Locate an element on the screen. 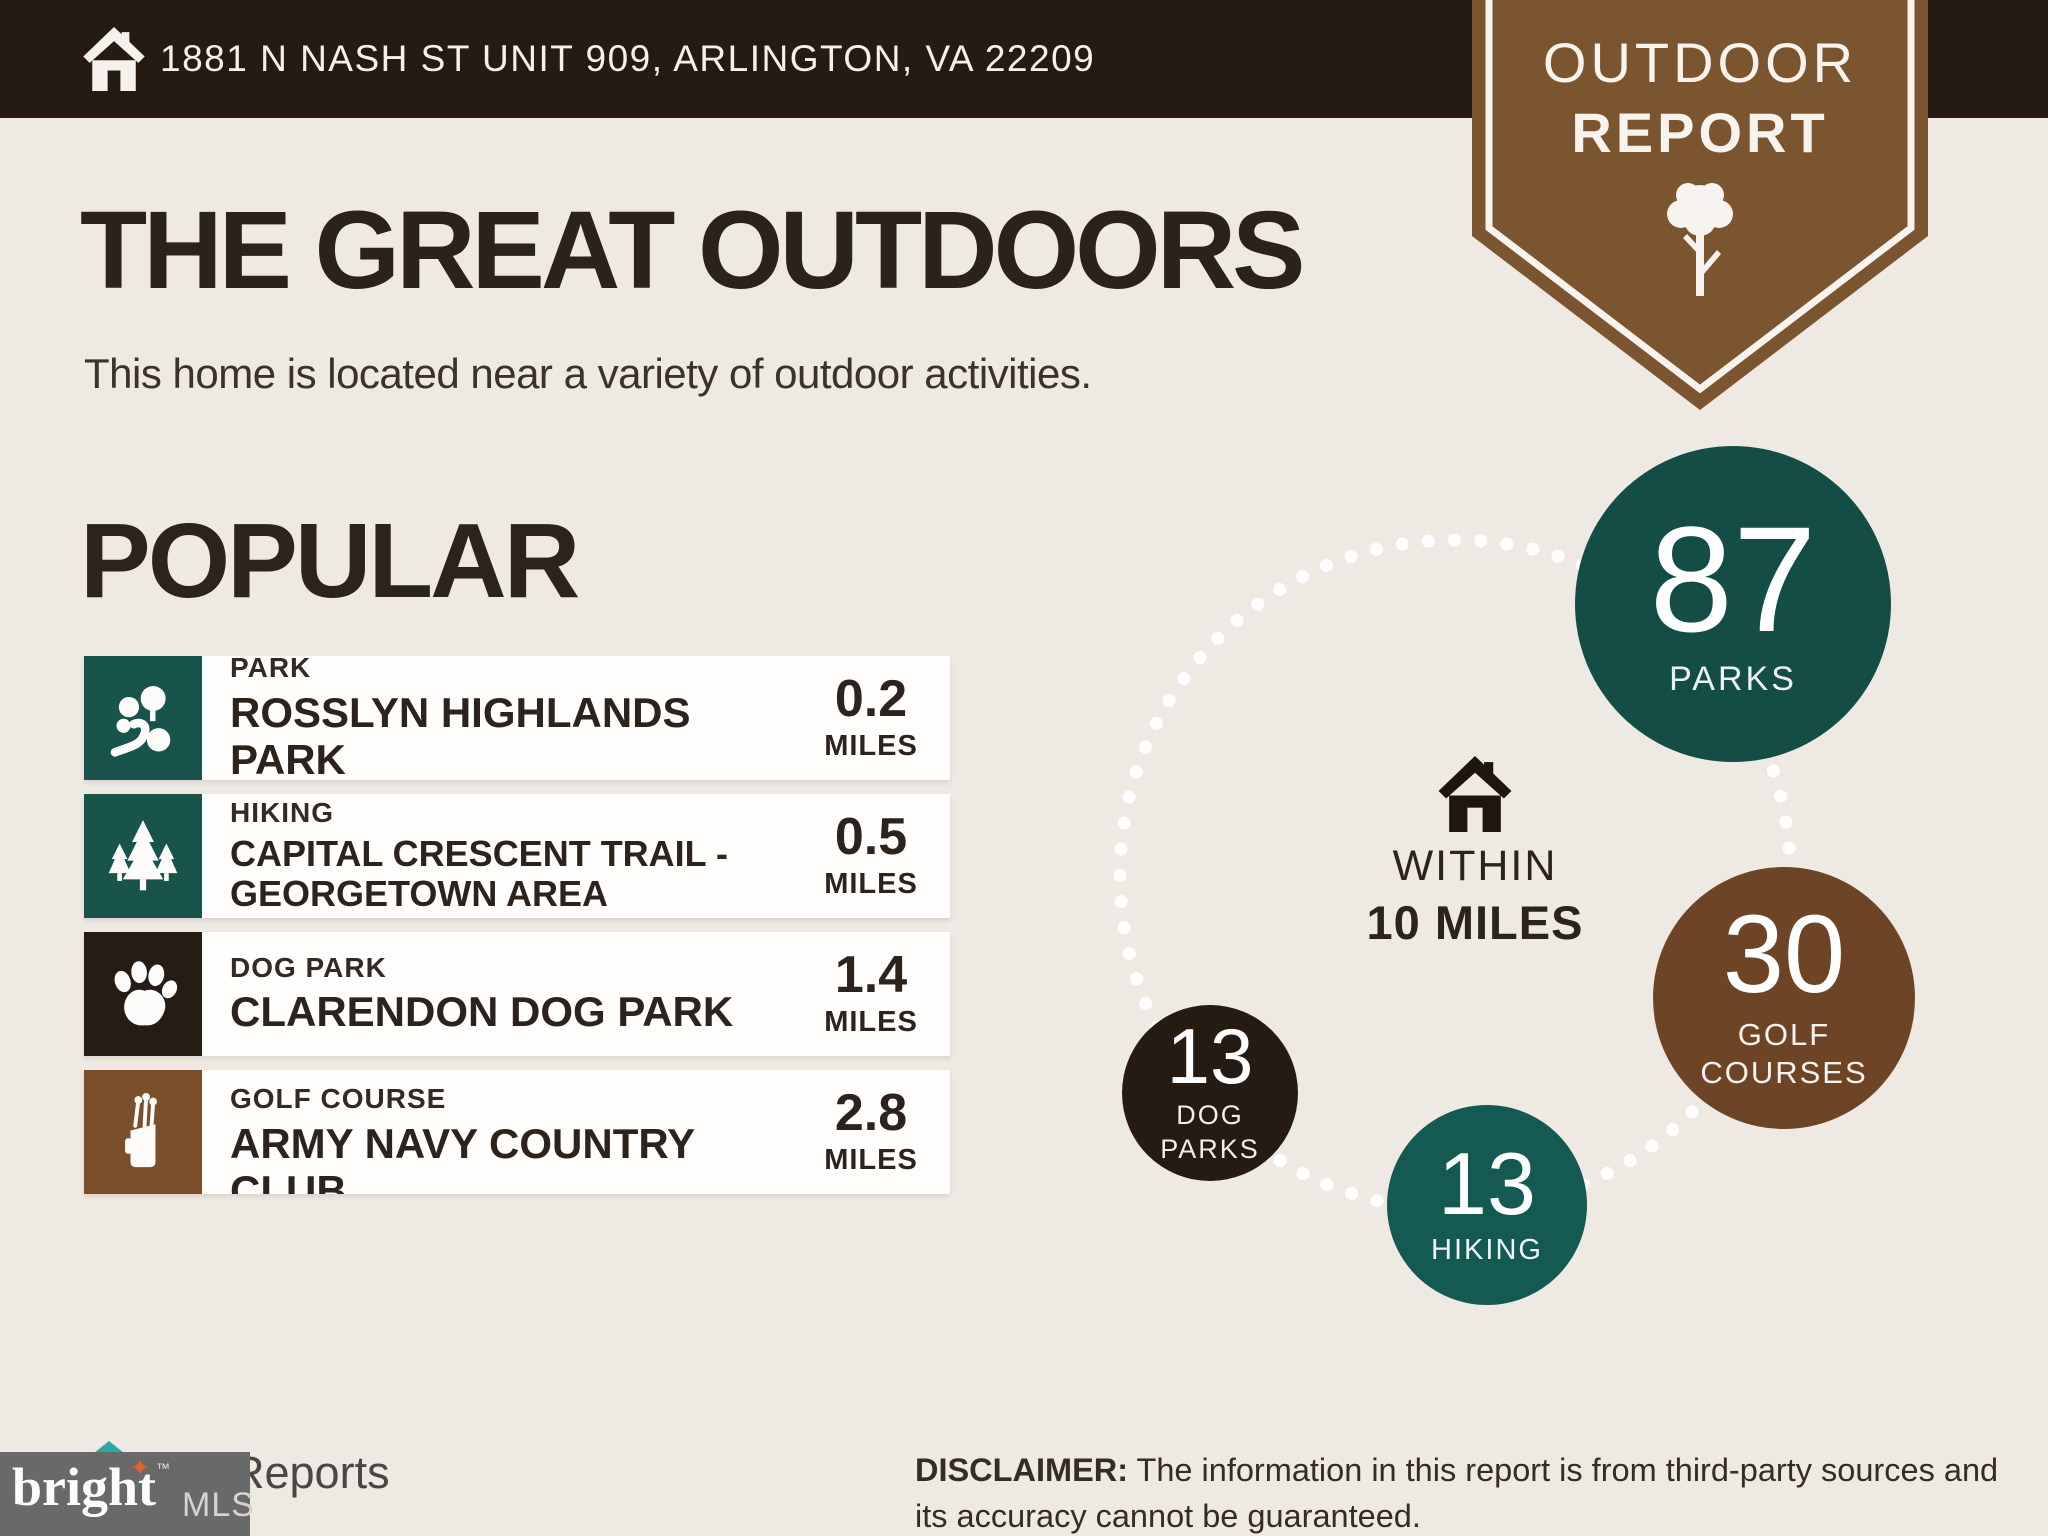  bright-mls-watermark: bright ✦ ™ MLS is located at coordinates (127, 1494).